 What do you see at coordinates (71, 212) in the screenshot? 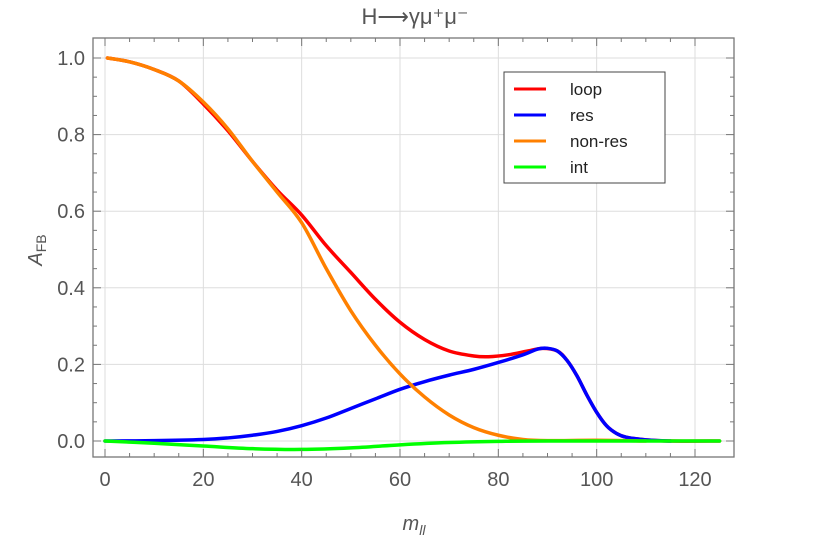
I see `y-tick-label: 0.6` at bounding box center [71, 212].